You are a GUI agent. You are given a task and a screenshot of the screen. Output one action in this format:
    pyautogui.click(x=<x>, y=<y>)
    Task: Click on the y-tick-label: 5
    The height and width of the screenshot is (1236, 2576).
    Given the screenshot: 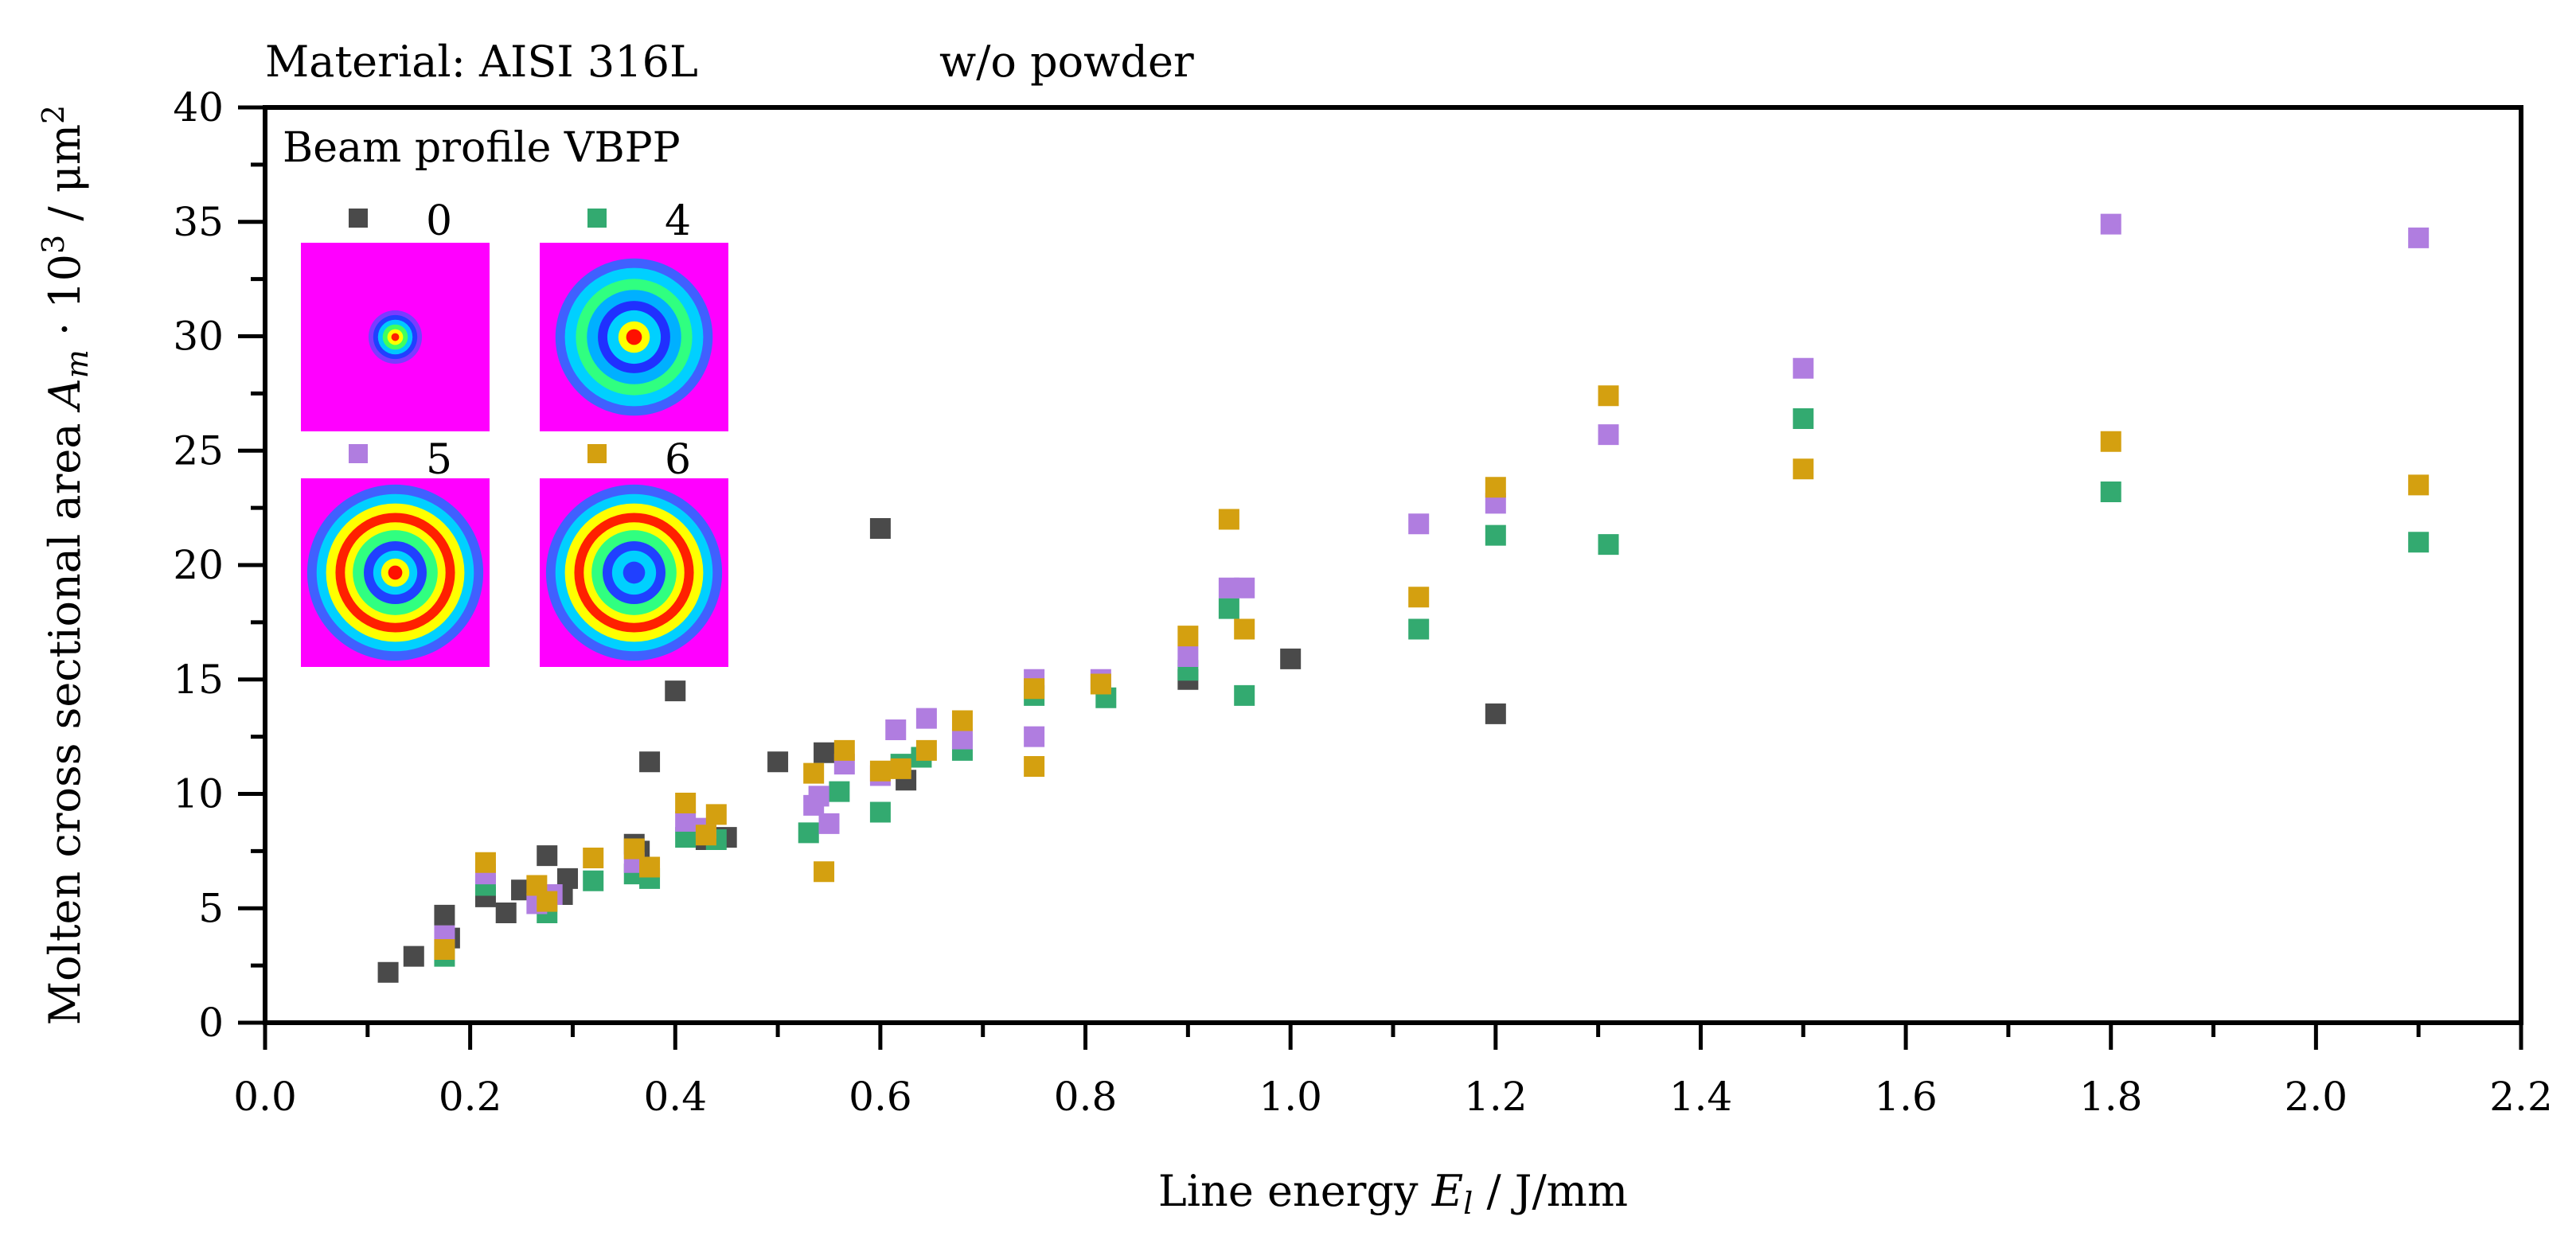 What is the action you would take?
    pyautogui.click(x=211, y=908)
    